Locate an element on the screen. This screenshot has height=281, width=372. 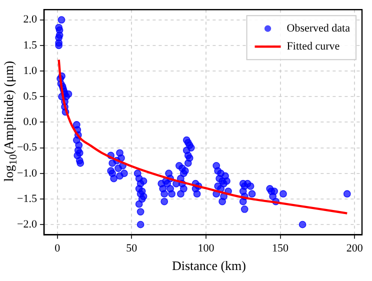
legend-label: Fitted curve is located at coordinates (313, 46).